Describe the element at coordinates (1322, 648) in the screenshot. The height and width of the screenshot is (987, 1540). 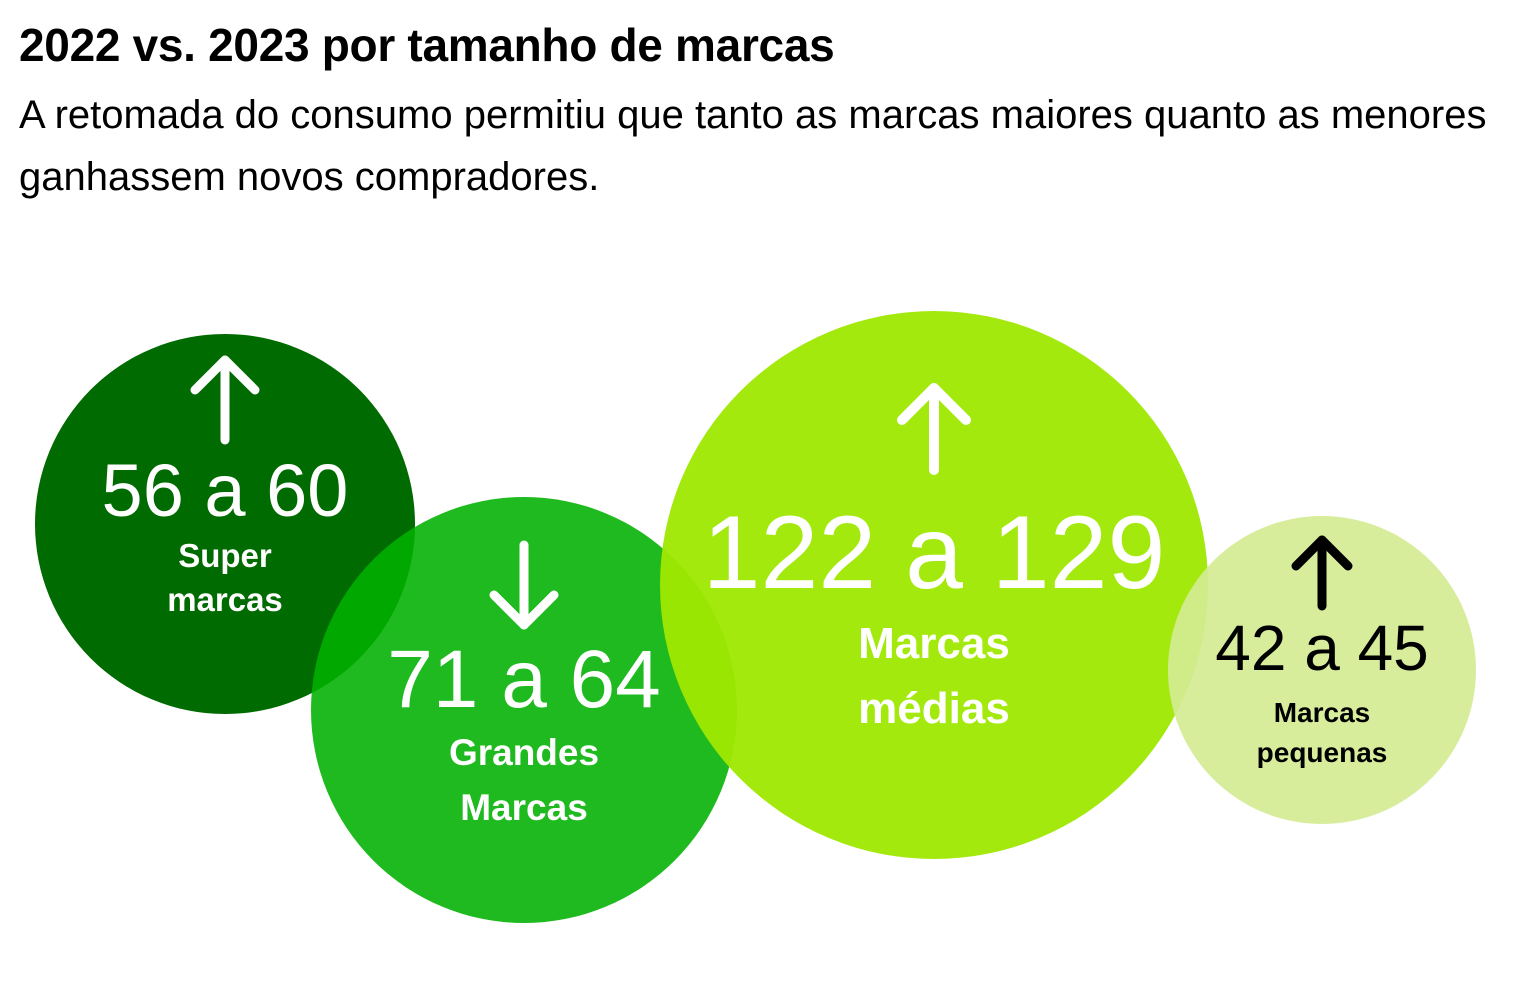
I see `bubble-value-marcas-pequenas: 42 a 45` at that location.